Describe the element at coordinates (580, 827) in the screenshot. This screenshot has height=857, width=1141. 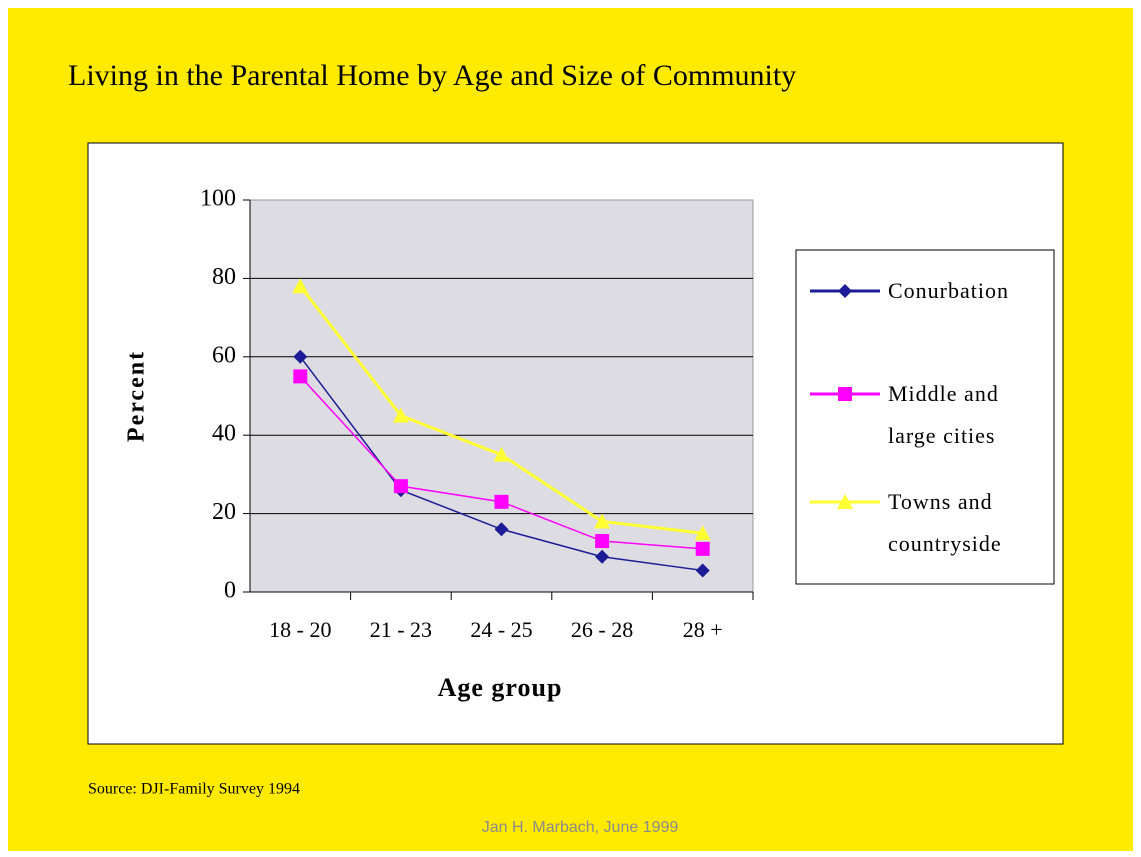
I see `author-note: Jan H. Marbach, June 1999` at that location.